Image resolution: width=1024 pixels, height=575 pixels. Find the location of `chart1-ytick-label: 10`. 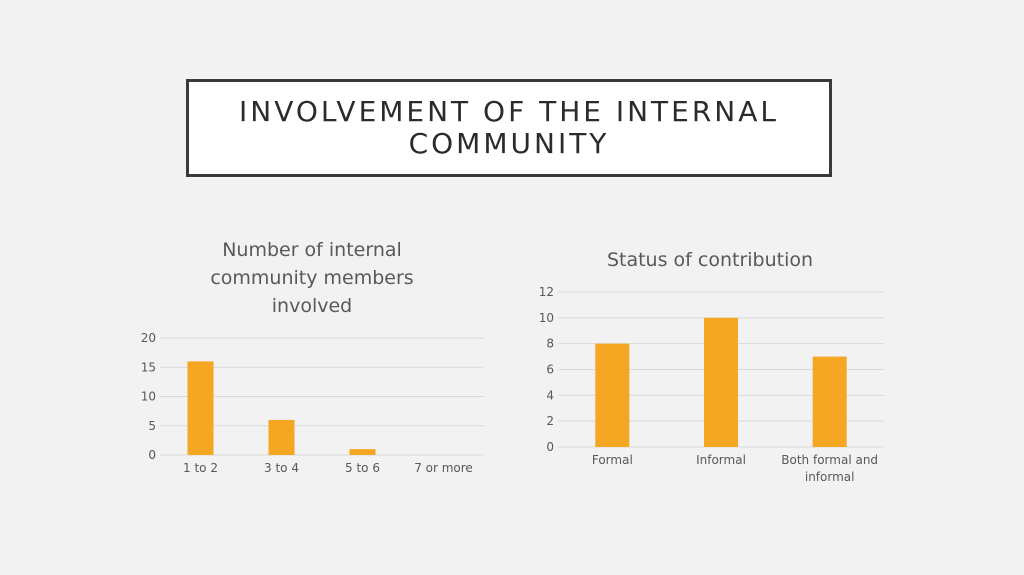

chart1-ytick-label: 10 is located at coordinates (148, 397).